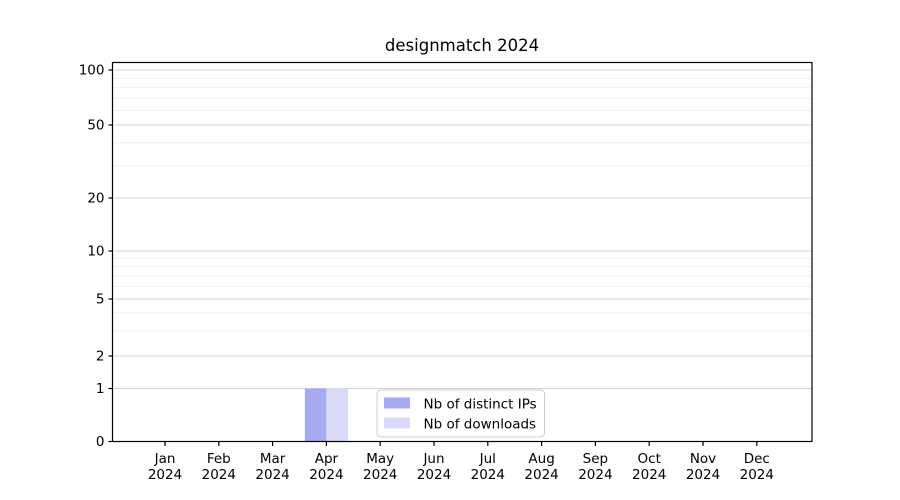  I want to click on x-tick-label-month-jul: Jul, so click(487, 459).